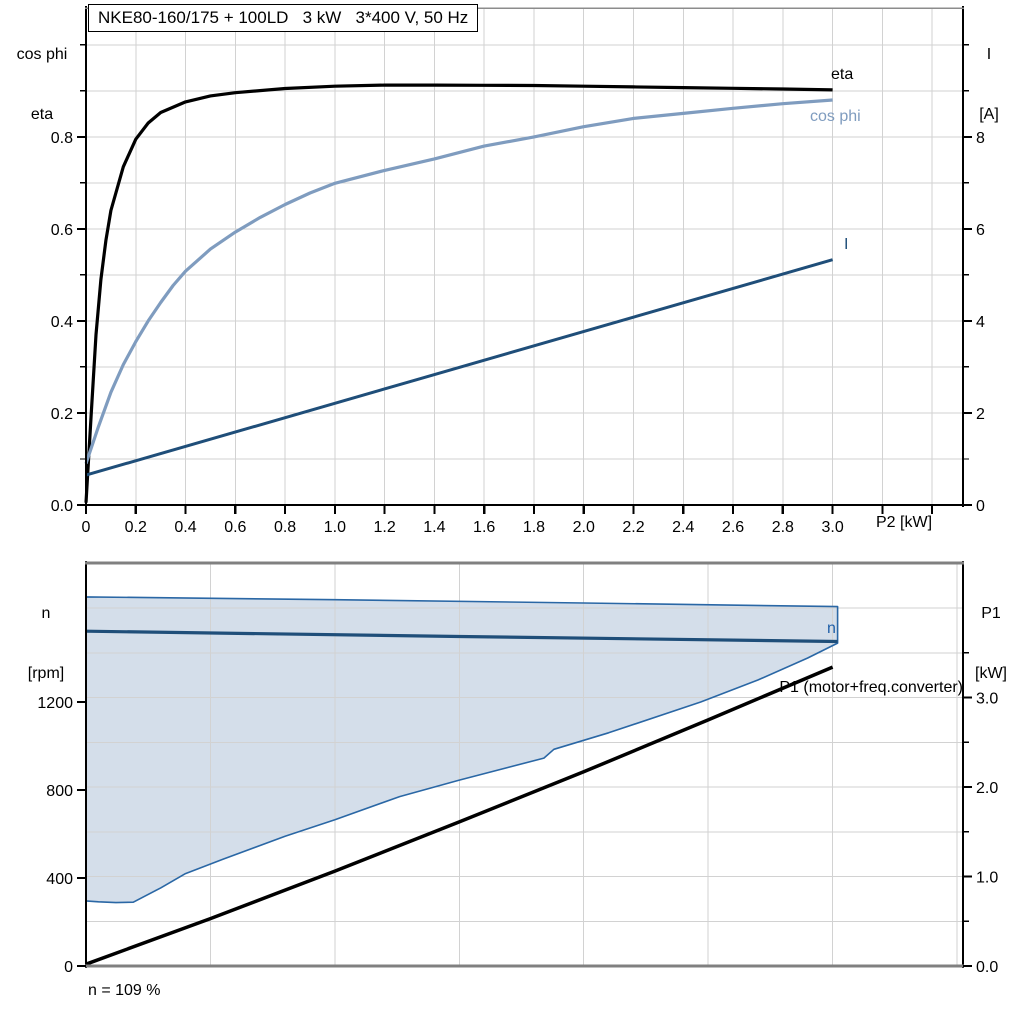 The width and height of the screenshot is (1024, 1024). What do you see at coordinates (55, 703) in the screenshot?
I see `svg-text: 1200` at bounding box center [55, 703].